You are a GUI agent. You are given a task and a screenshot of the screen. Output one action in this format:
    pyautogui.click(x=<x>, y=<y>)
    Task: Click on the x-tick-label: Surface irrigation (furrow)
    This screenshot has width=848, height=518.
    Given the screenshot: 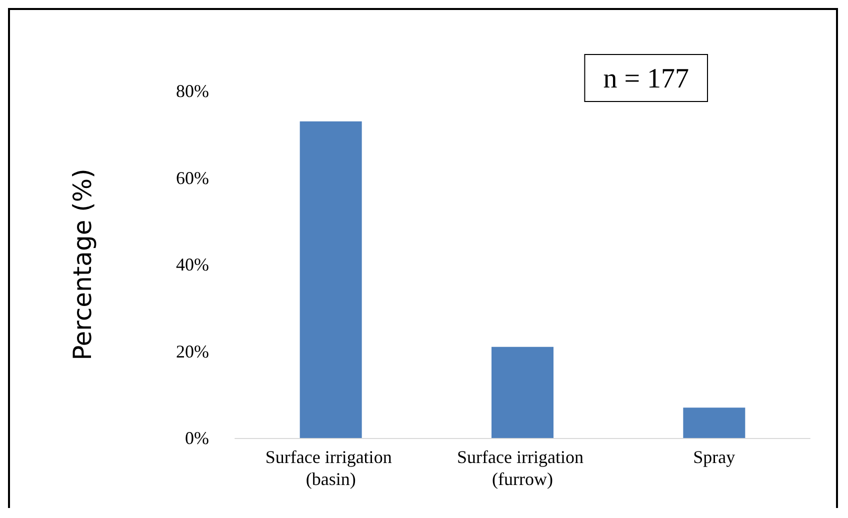 What is the action you would take?
    pyautogui.click(x=522, y=468)
    